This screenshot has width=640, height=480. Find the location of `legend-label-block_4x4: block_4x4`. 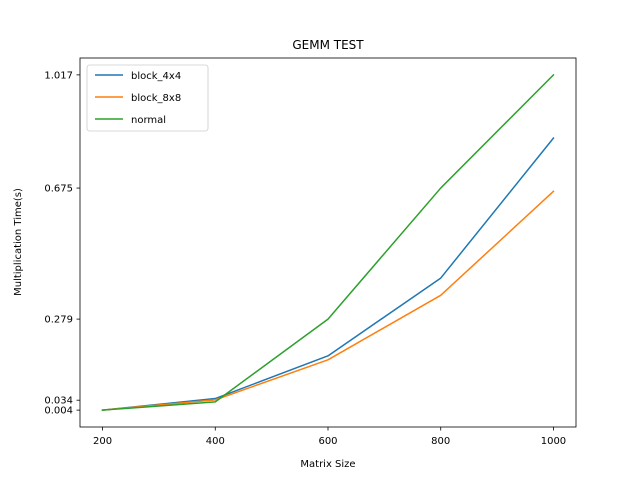

legend-label-block_4x4: block_4x4 is located at coordinates (156, 76).